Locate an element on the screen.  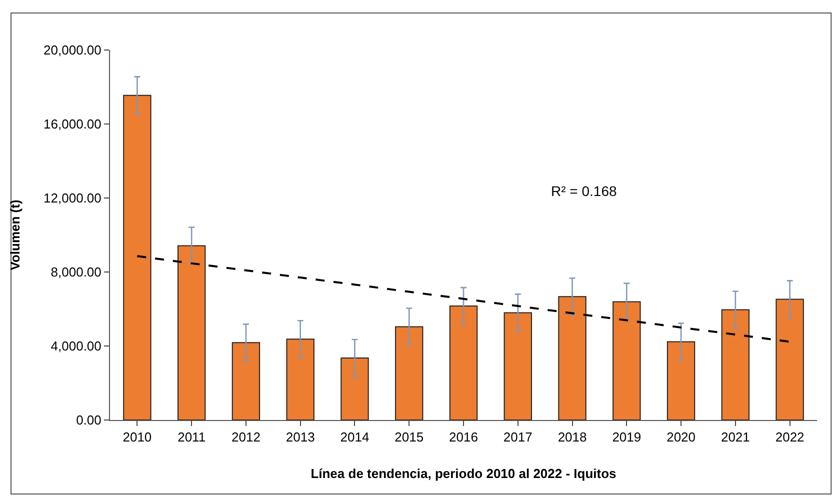
x-tick-label: 2010 is located at coordinates (137, 437).